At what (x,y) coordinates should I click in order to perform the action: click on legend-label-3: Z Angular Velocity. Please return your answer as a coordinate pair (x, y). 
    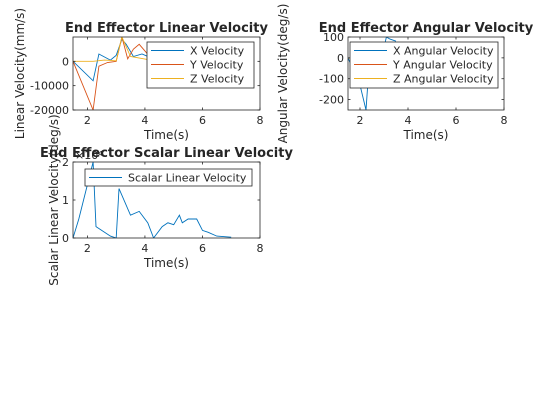
    Looking at the image, I should click on (443, 79).